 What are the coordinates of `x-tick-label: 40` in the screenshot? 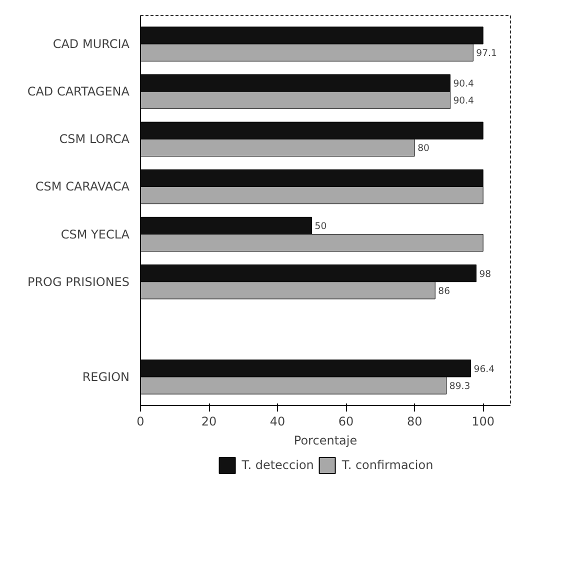 It's located at (278, 421).